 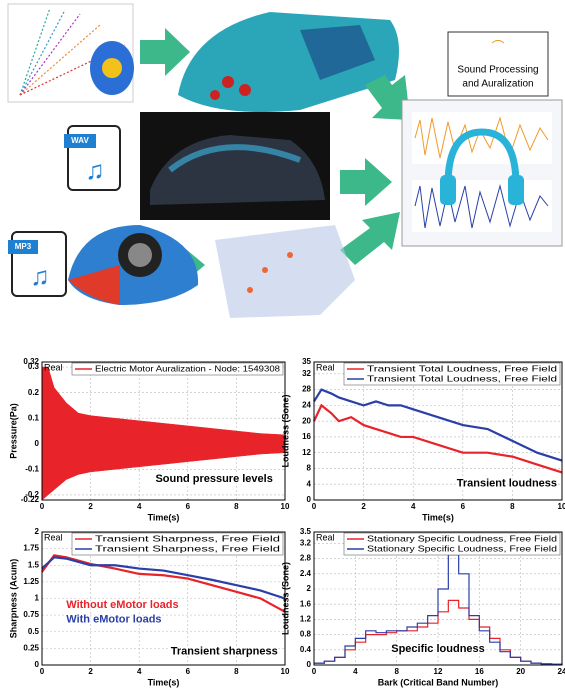 What do you see at coordinates (13, 599) in the screenshot?
I see `y-axis-label: Sharpness (Acum)` at bounding box center [13, 599].